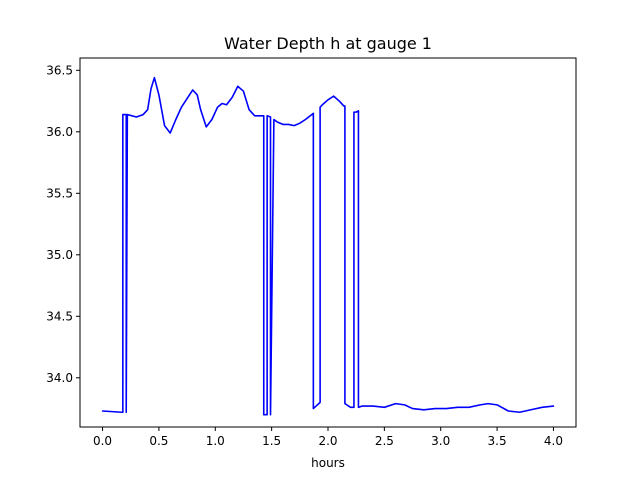 Image resolution: width=640 pixels, height=480 pixels. What do you see at coordinates (59, 132) in the screenshot?
I see `y-tick-label: 36.0` at bounding box center [59, 132].